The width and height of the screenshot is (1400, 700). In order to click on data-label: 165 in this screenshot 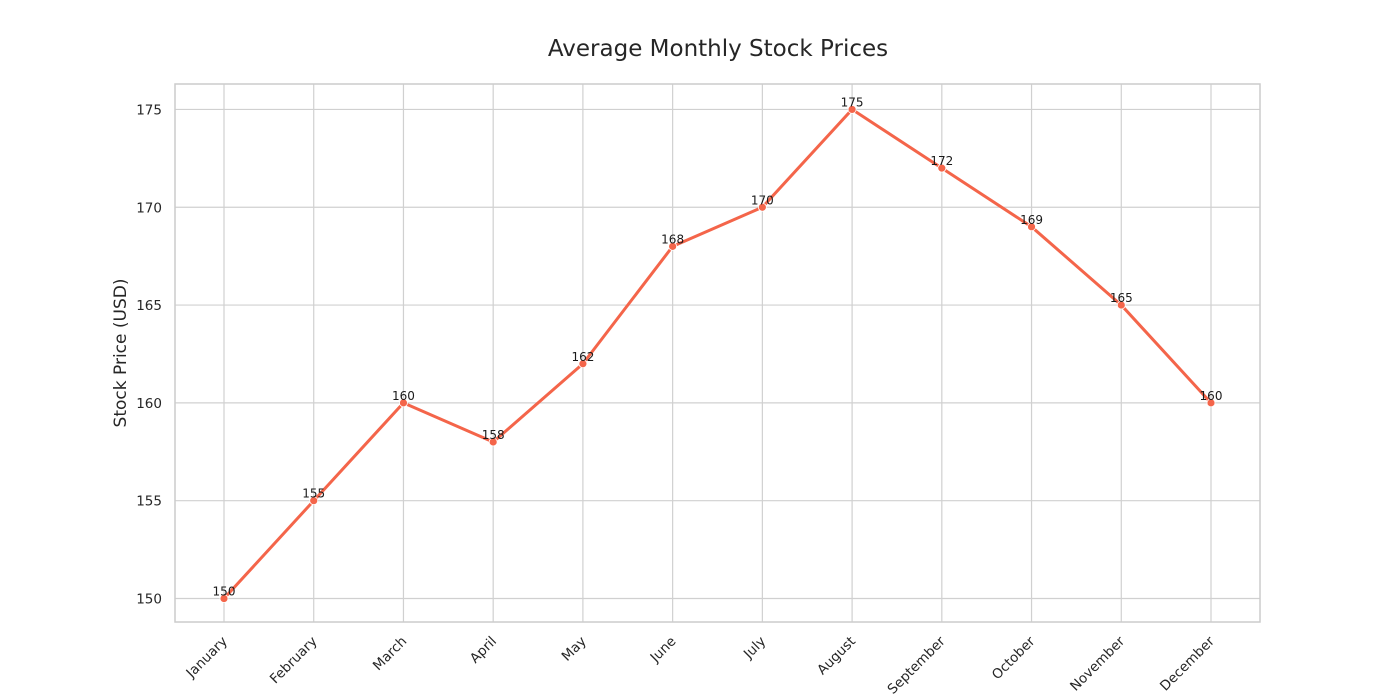, I will do `click(1121, 298)`.